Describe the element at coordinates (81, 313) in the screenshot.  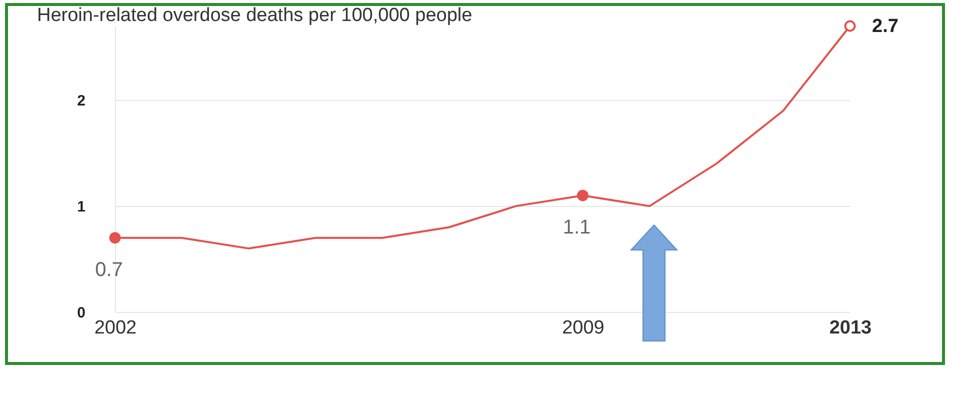
I see `y-tick-label: 0` at that location.